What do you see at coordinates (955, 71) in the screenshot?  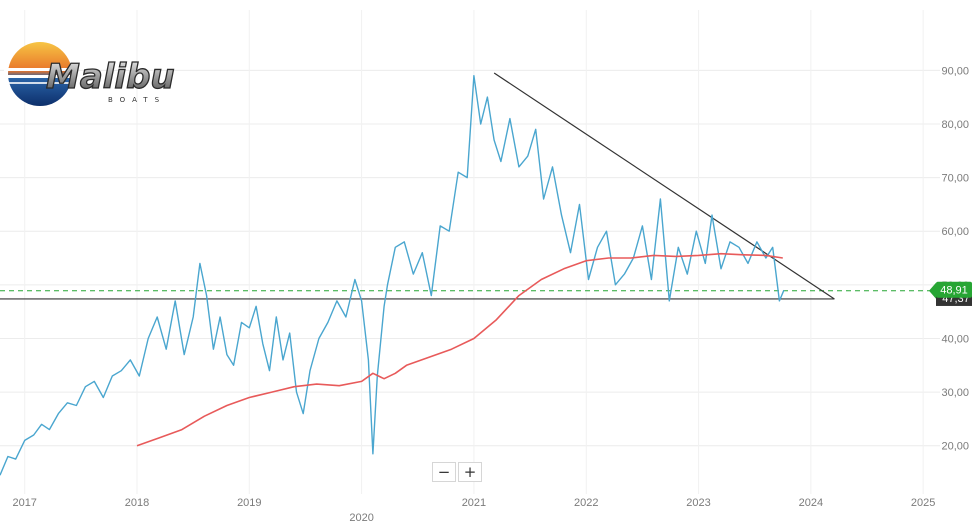 I see `y-tick-label: 90,00` at bounding box center [955, 71].